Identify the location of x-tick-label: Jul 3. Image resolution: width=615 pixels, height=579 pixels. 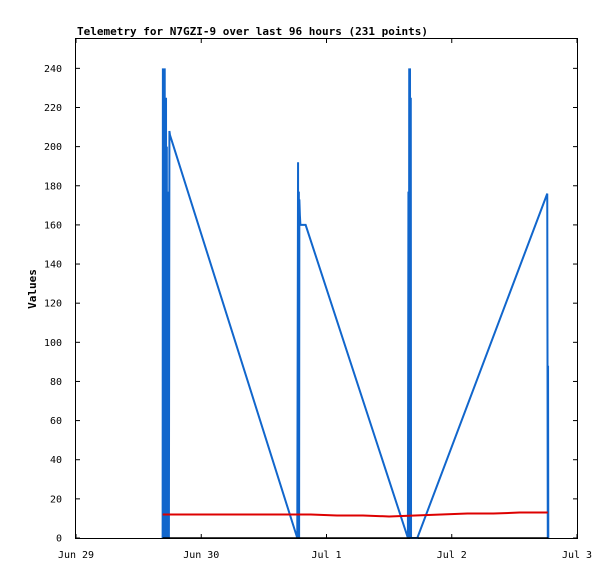
(577, 555).